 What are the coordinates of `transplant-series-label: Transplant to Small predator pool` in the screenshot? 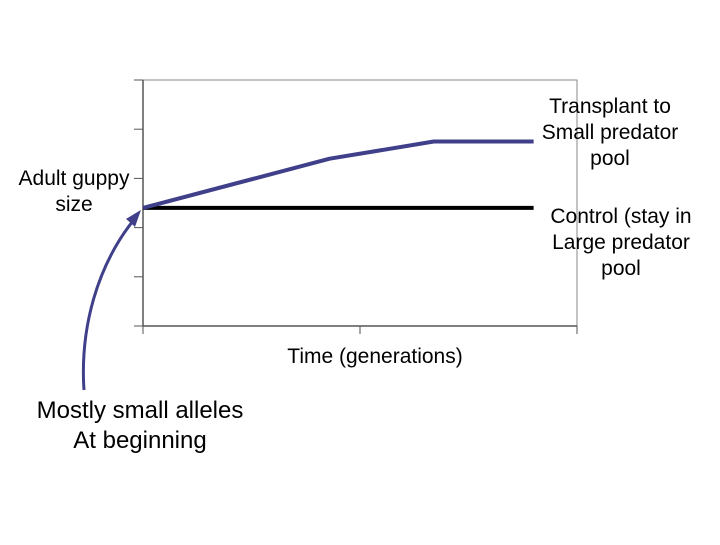 It's located at (610, 133).